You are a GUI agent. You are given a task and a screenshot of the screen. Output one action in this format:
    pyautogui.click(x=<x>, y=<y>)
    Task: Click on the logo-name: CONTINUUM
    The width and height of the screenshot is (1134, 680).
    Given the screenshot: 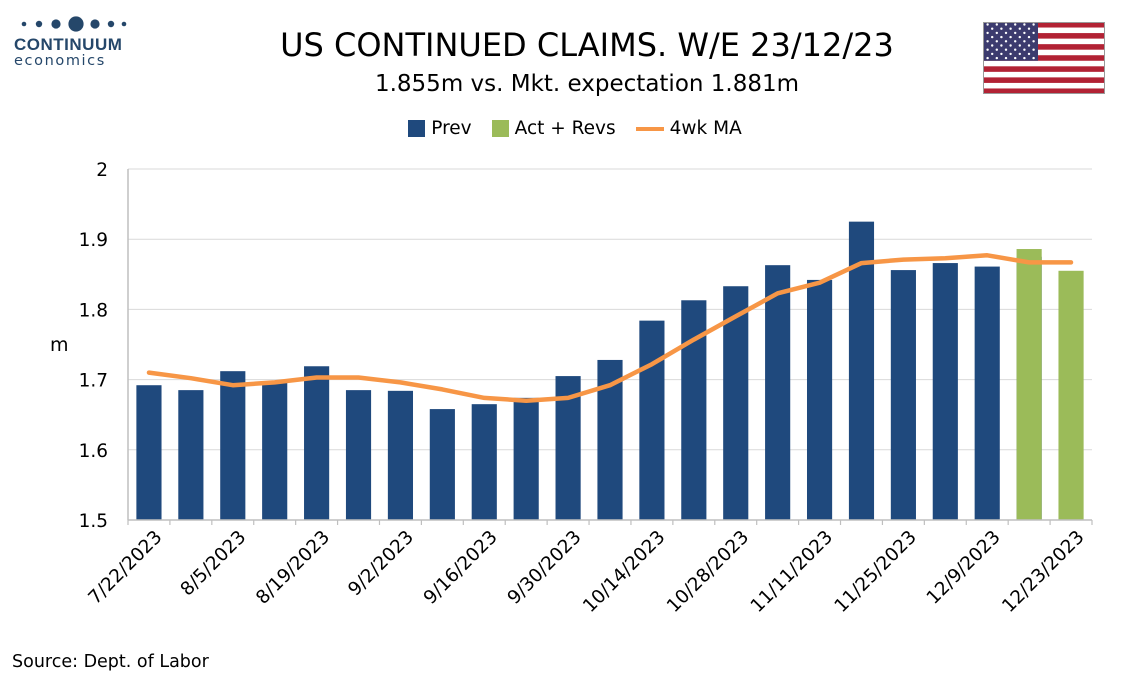 What is the action you would take?
    pyautogui.click(x=68, y=44)
    